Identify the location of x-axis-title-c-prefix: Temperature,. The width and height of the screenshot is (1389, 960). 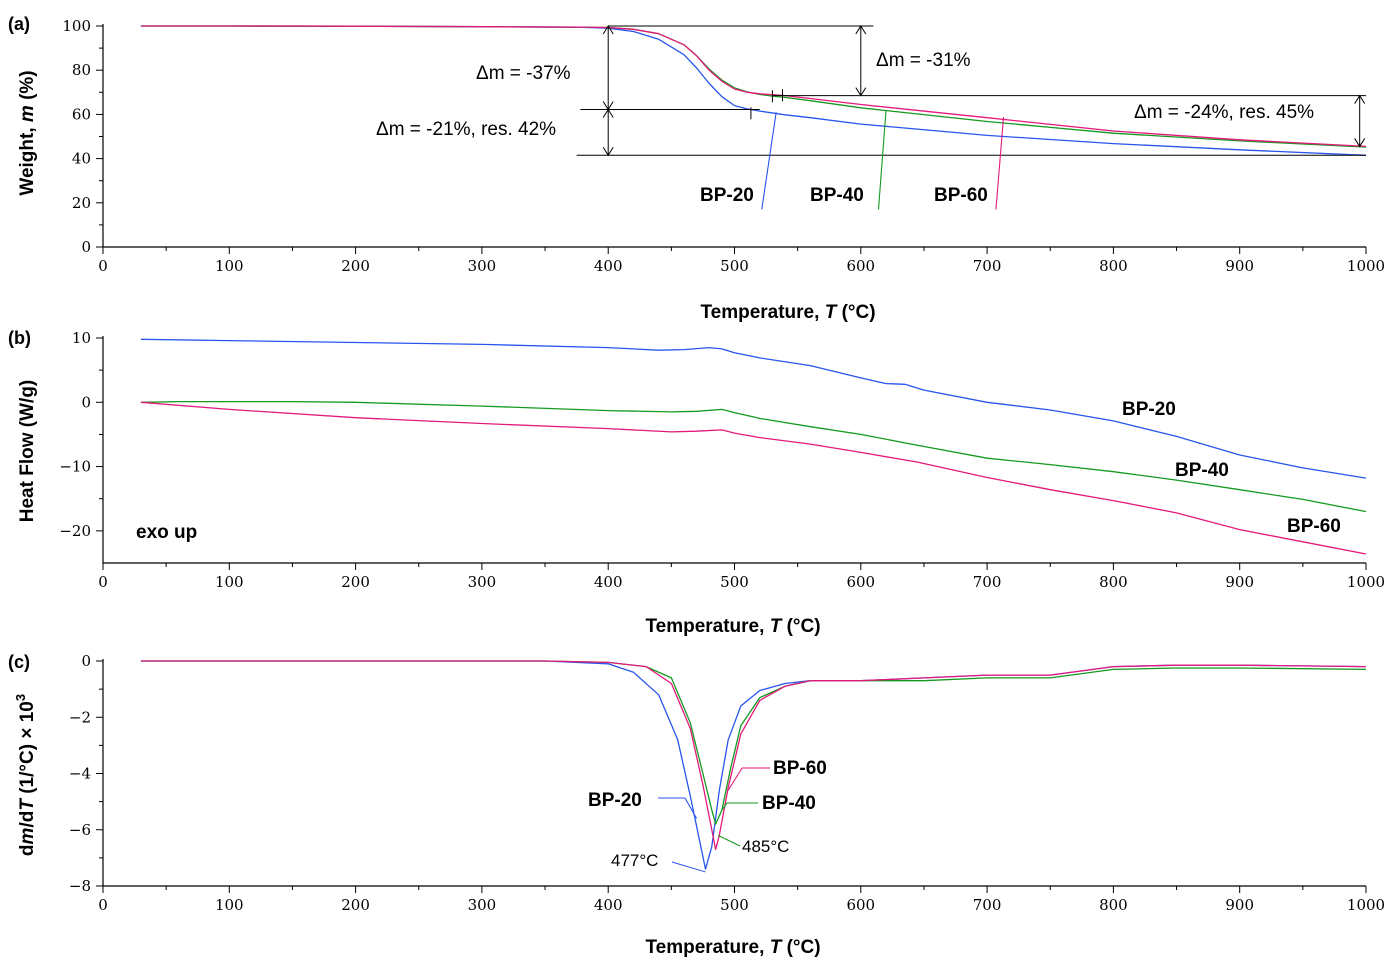
(707, 947).